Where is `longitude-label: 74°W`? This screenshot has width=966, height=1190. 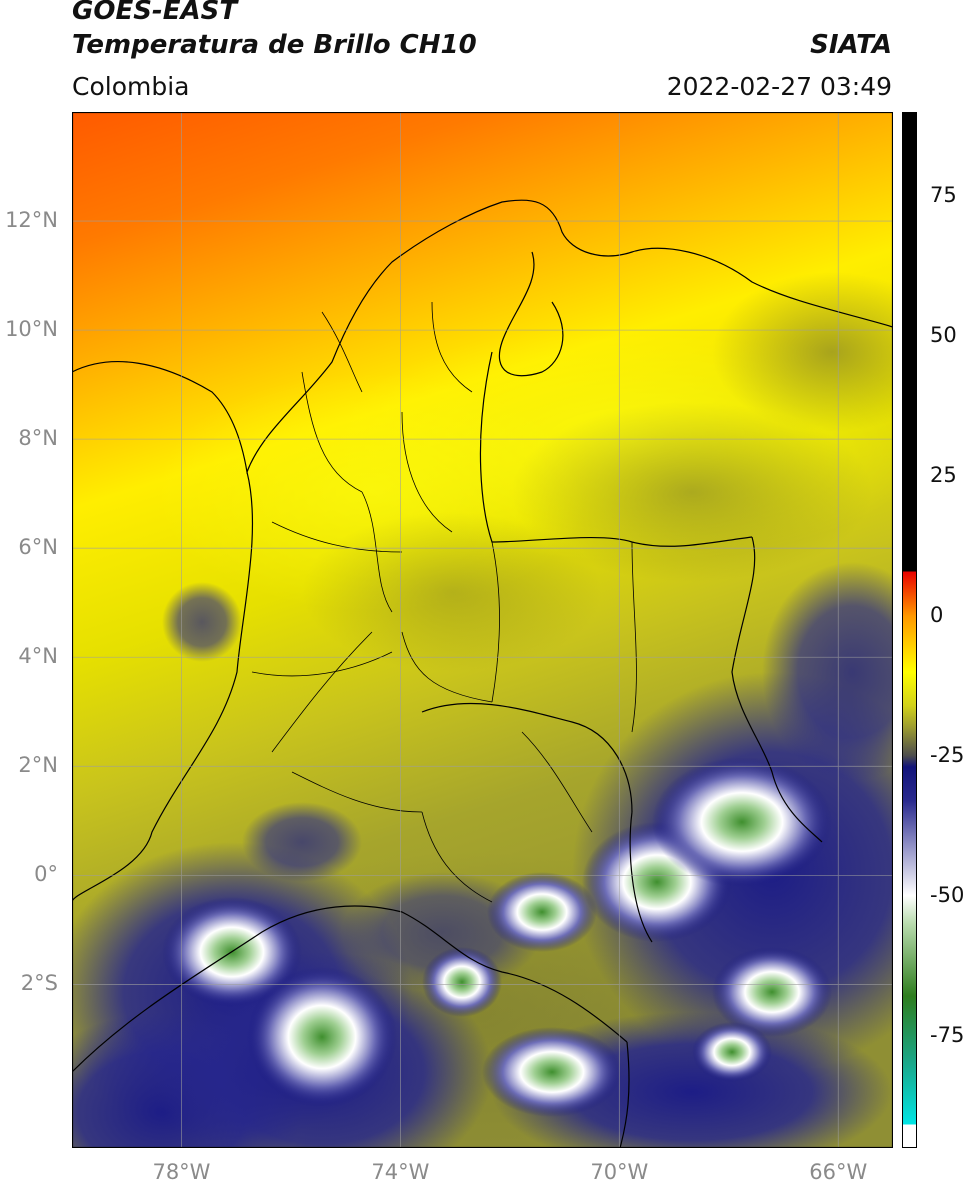 longitude-label: 74°W is located at coordinates (400, 1172).